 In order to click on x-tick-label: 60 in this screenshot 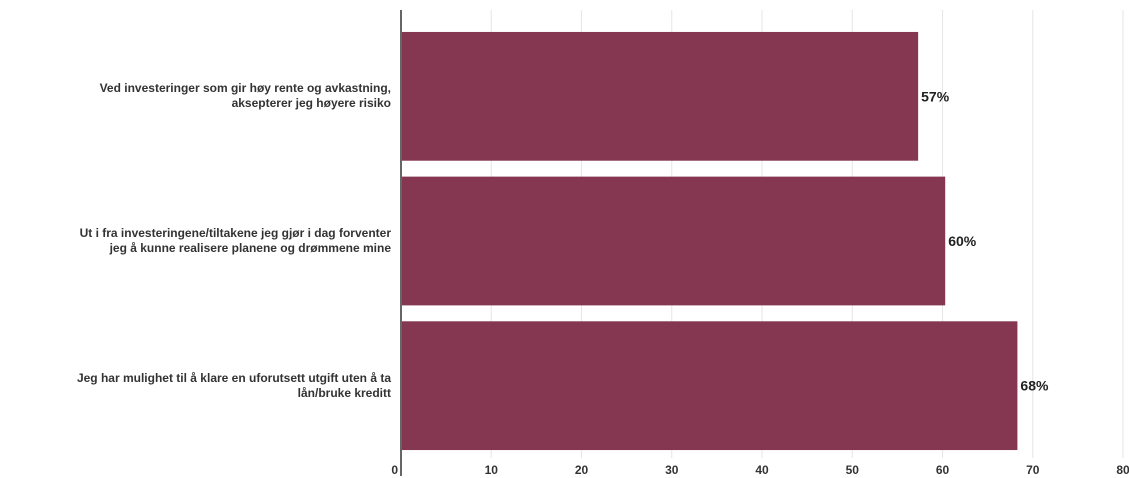, I will do `click(943, 470)`.